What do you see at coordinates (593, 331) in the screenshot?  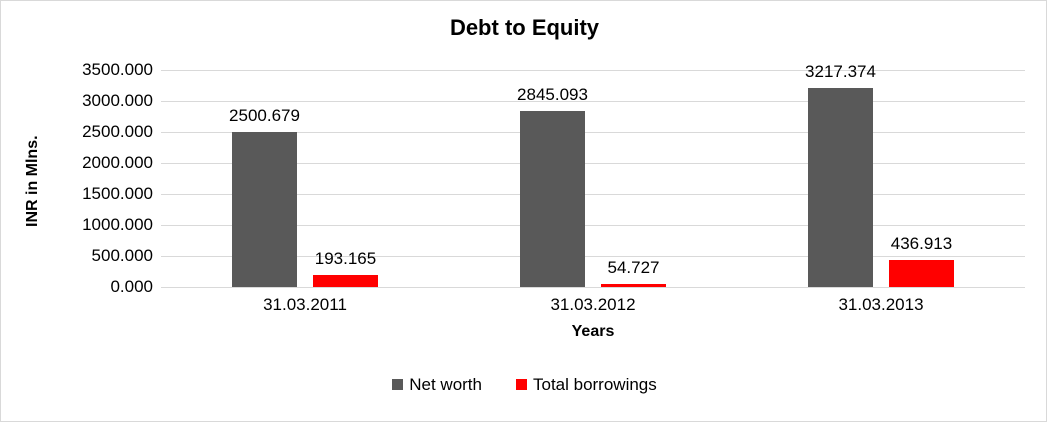 I see `x-axis-title: Years` at bounding box center [593, 331].